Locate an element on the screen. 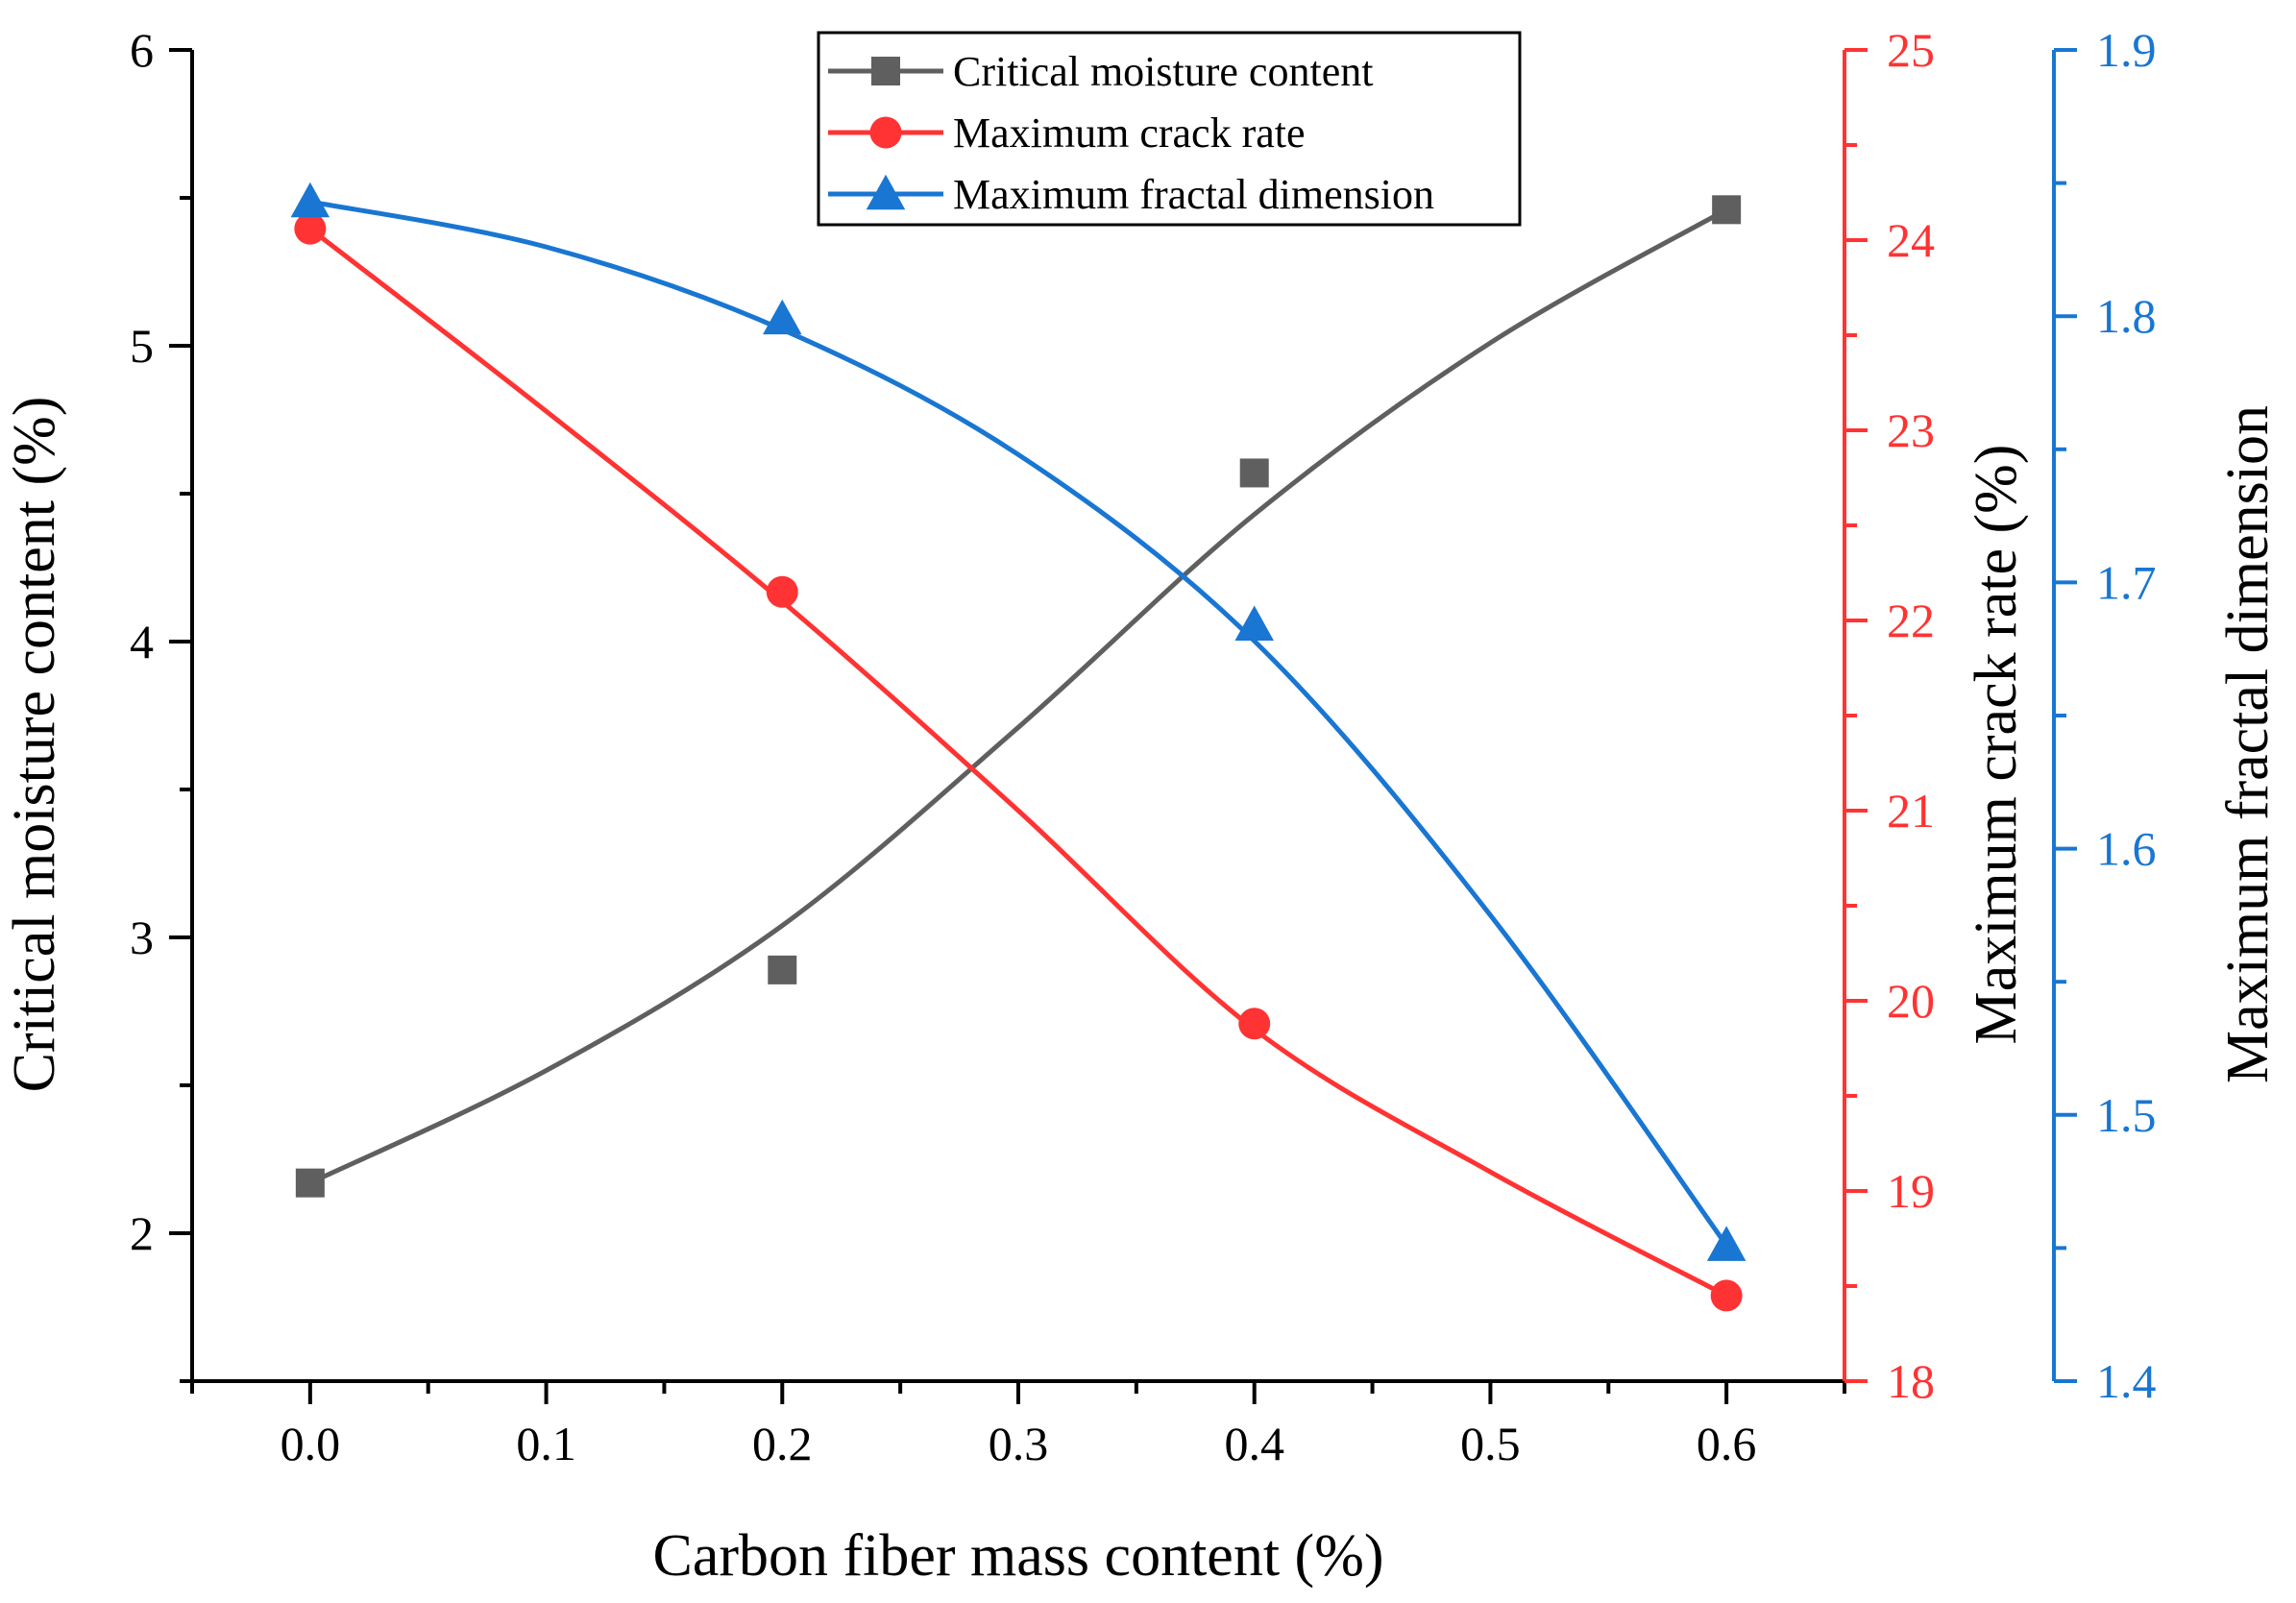  legend-marker-fractal is located at coordinates (886, 192).